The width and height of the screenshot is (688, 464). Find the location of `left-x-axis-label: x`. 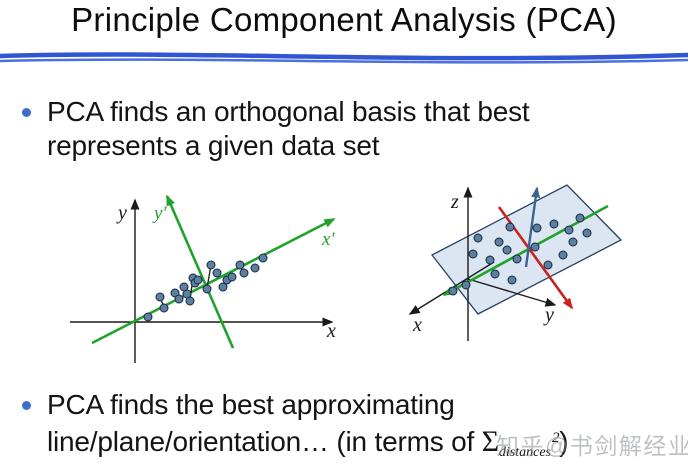

left-x-axis-label: x is located at coordinates (331, 331).